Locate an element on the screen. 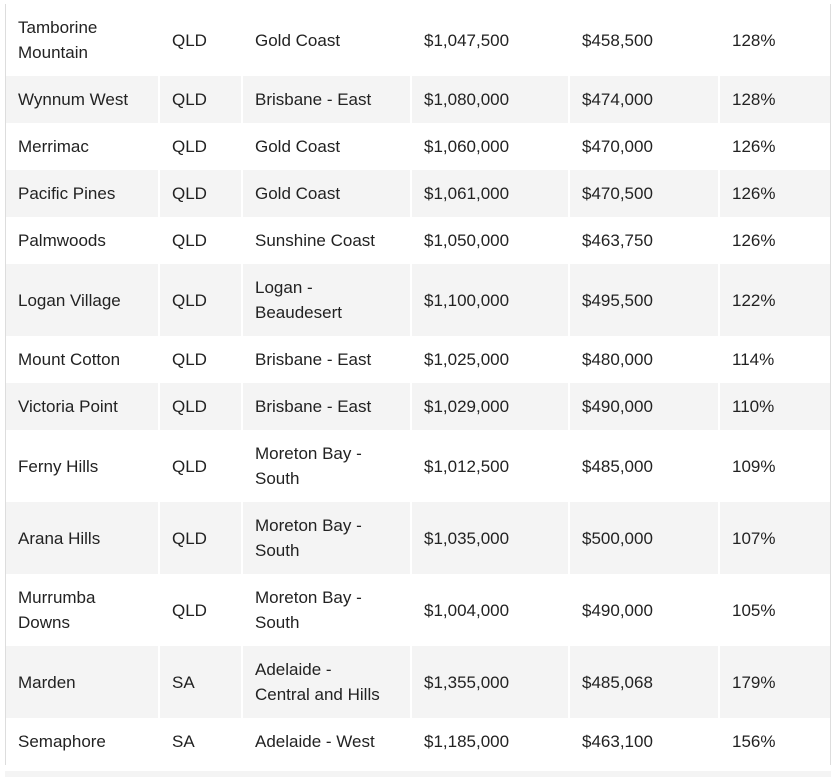 The height and width of the screenshot is (777, 835). table-cell: Merrimac is located at coordinates (53, 146).